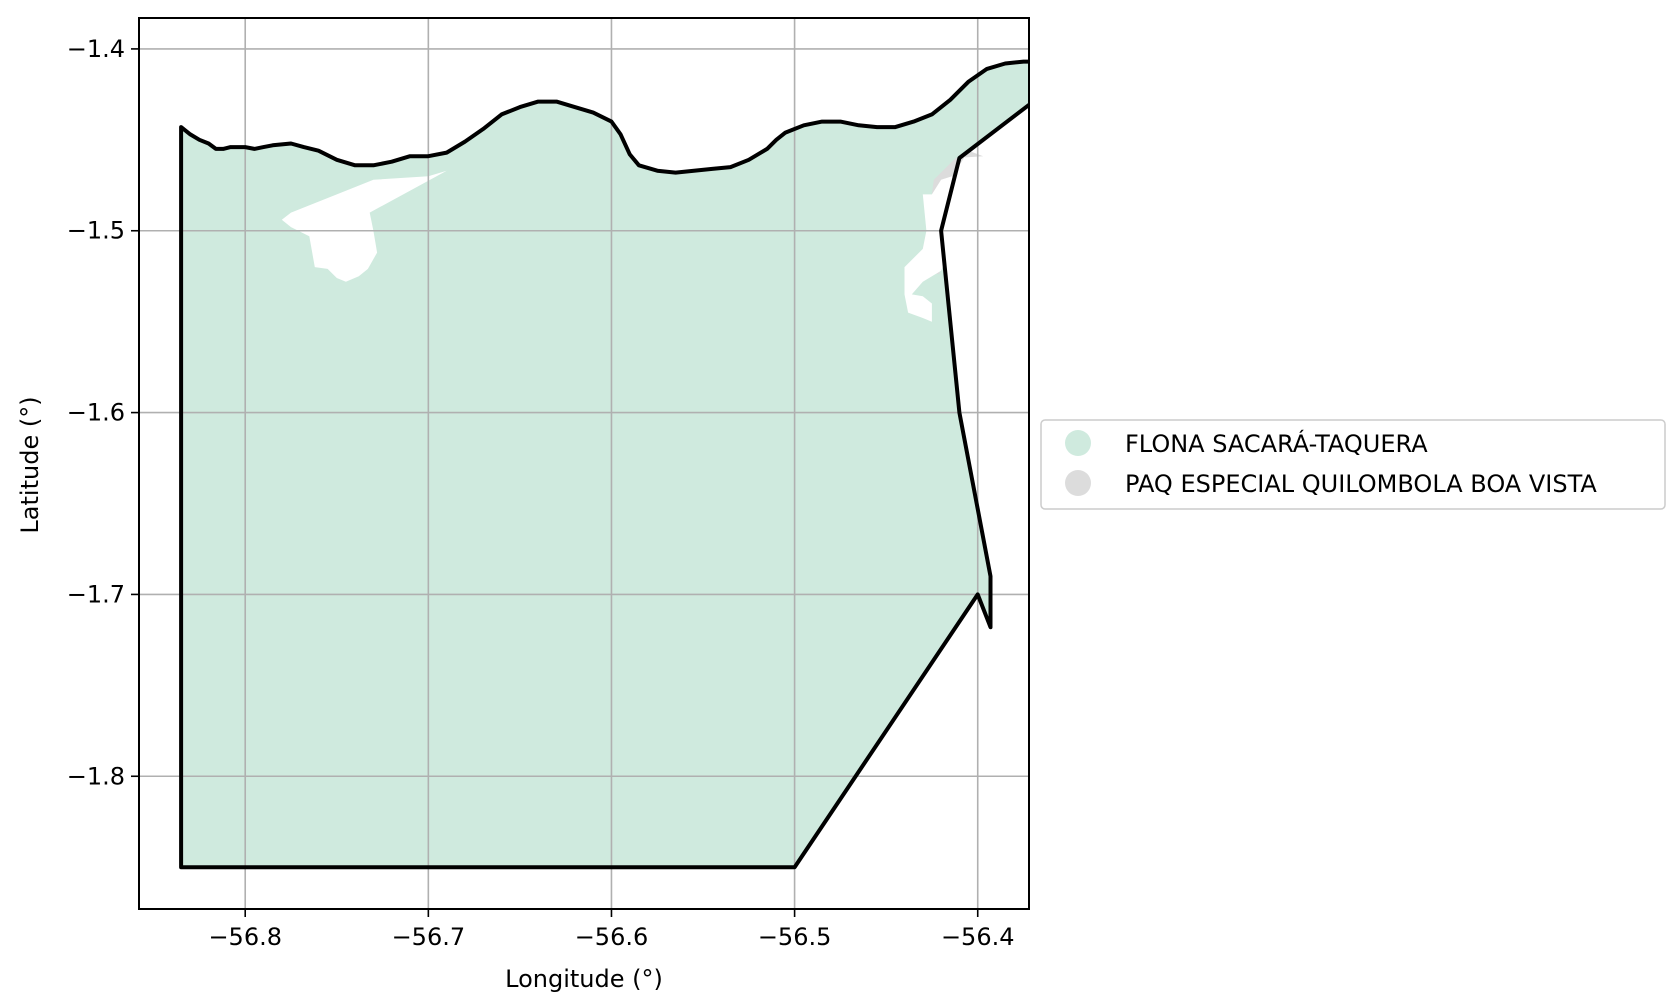  I want to click on x-axis-label: Longitude (°), so click(584, 979).